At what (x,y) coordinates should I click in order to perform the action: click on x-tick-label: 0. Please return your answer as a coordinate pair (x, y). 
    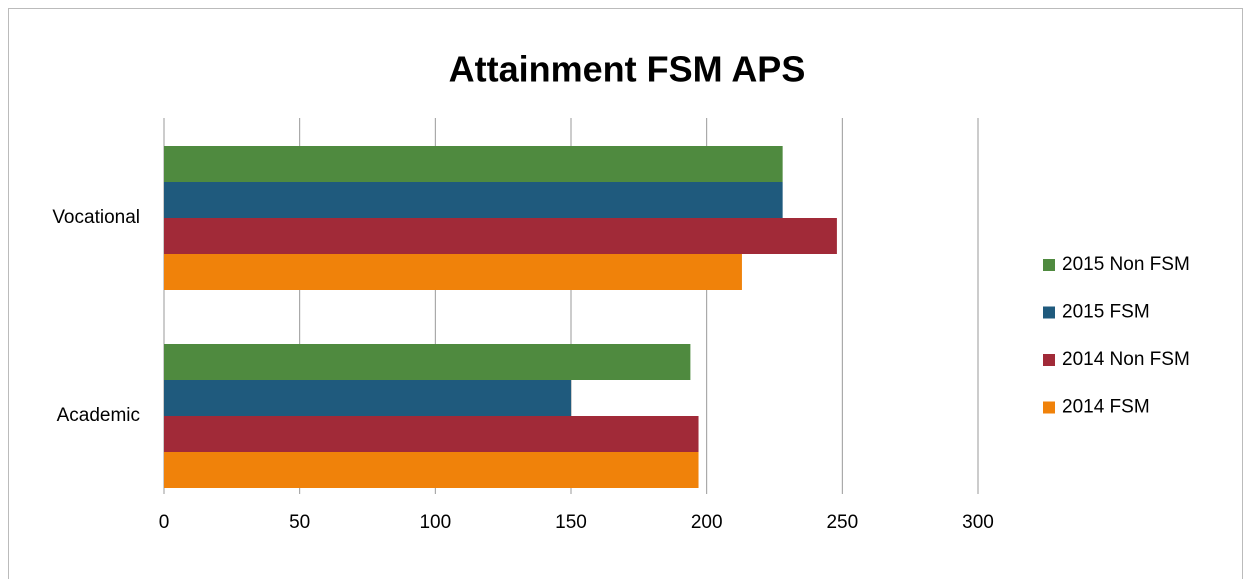
    Looking at the image, I should click on (164, 522).